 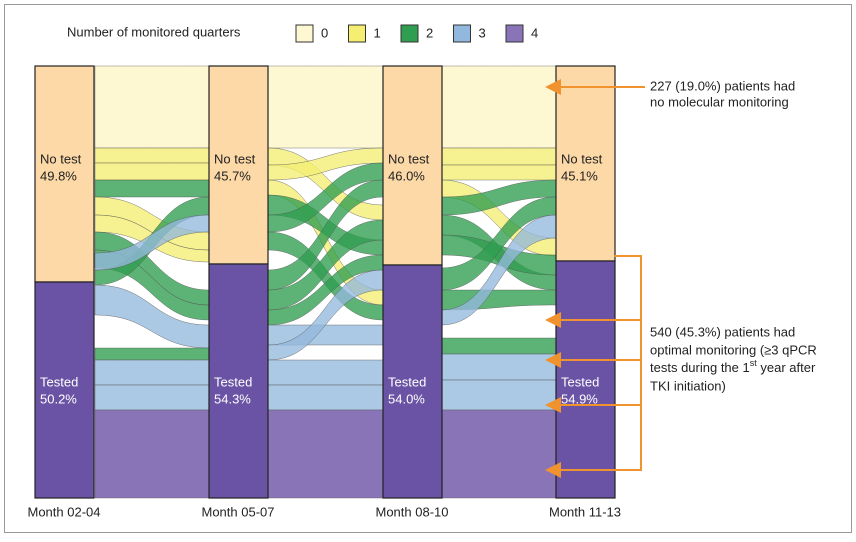 What do you see at coordinates (719, 101) in the screenshot?
I see `annotation-line: no molecular monitoring` at bounding box center [719, 101].